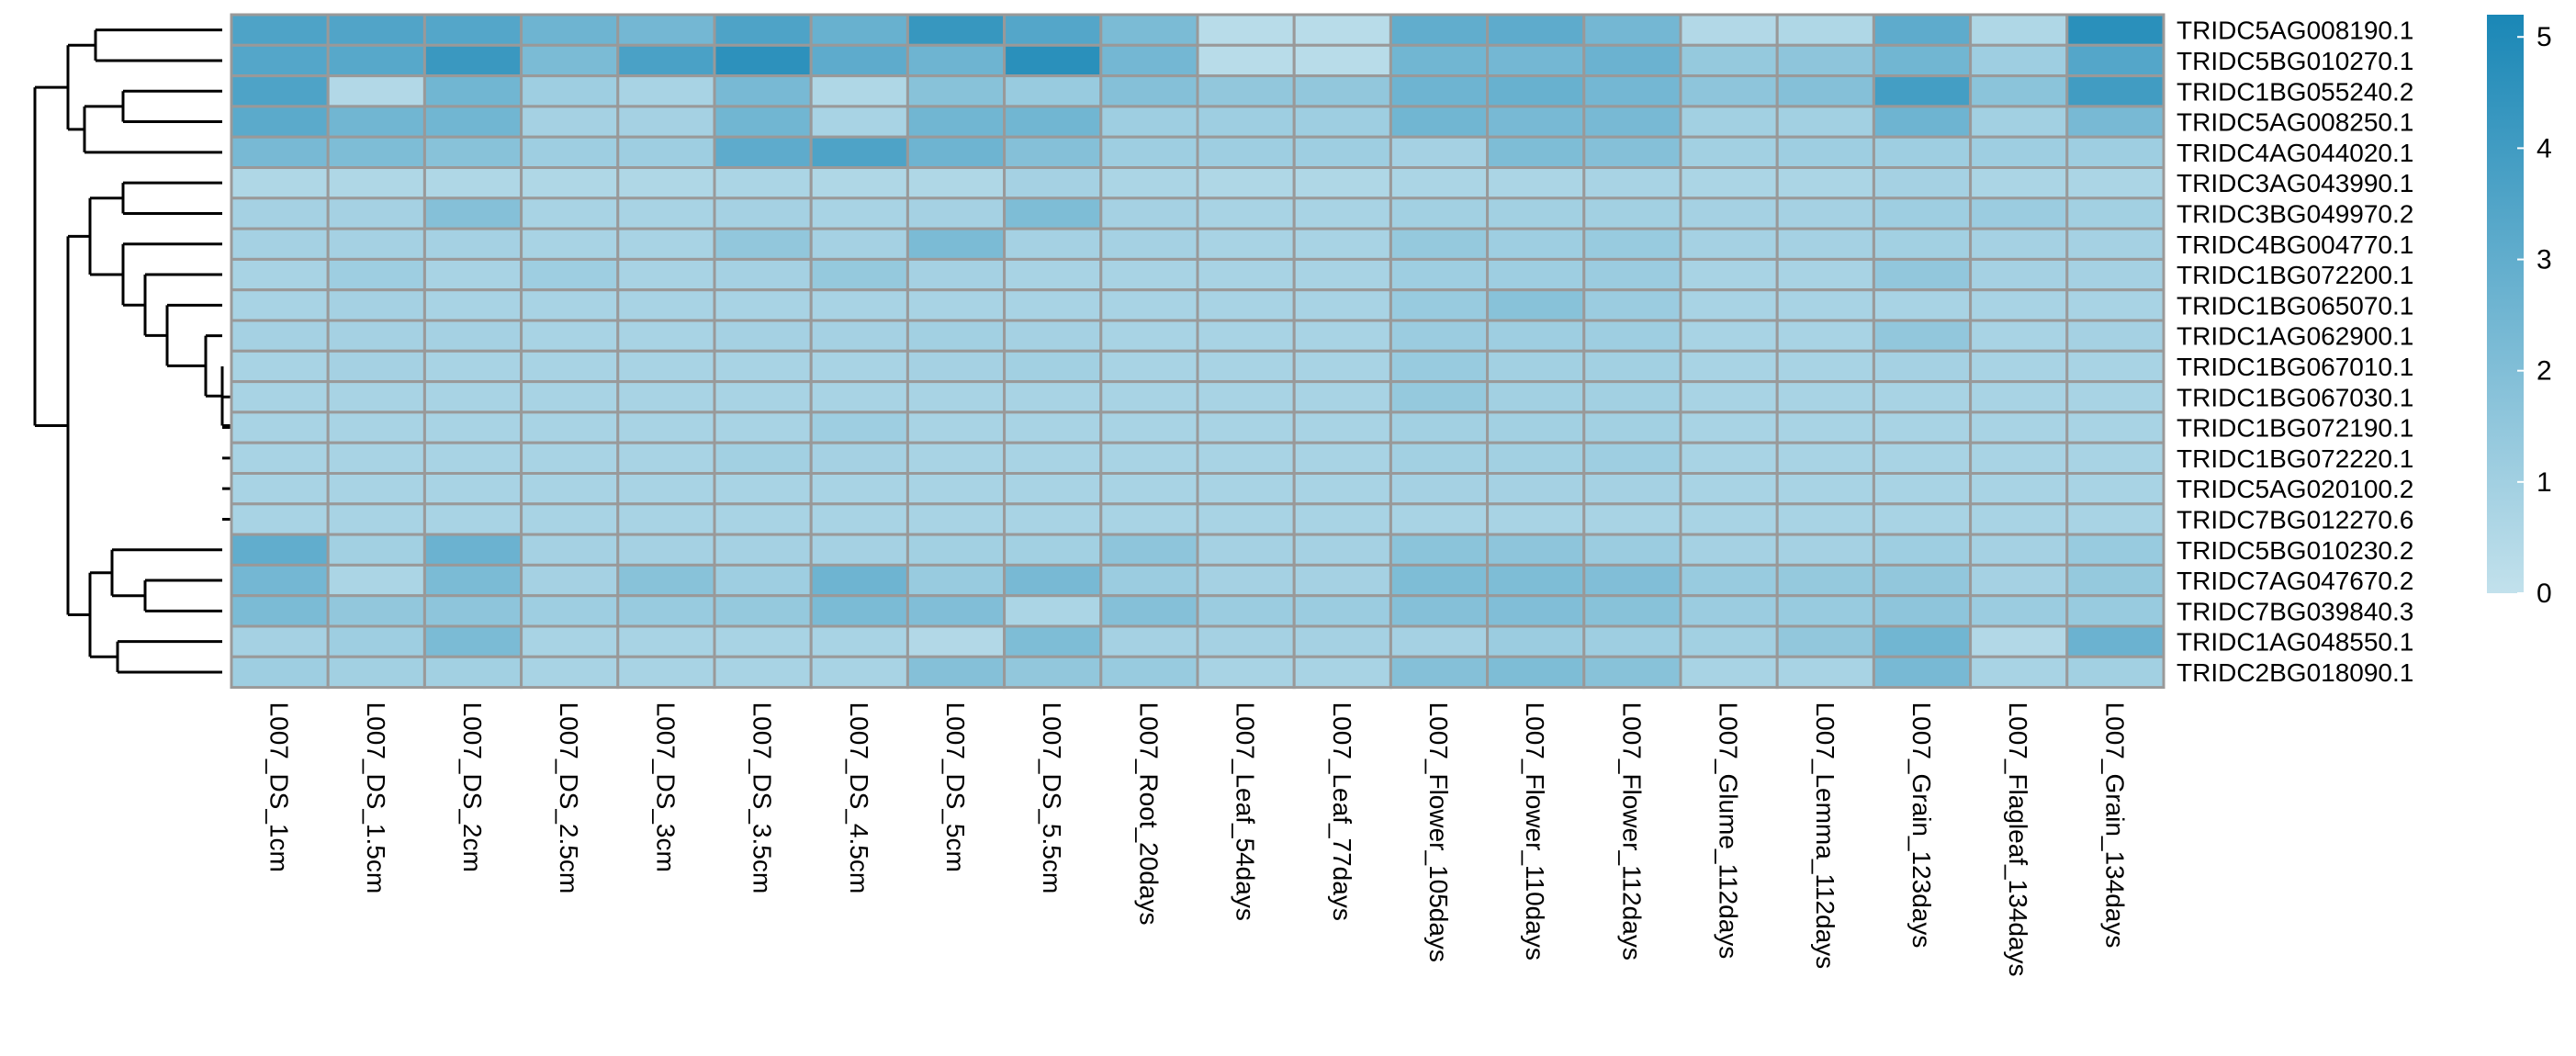 The width and height of the screenshot is (2576, 1056). Describe the element at coordinates (2544, 148) in the screenshot. I see `legend-tick-label: 4` at that location.